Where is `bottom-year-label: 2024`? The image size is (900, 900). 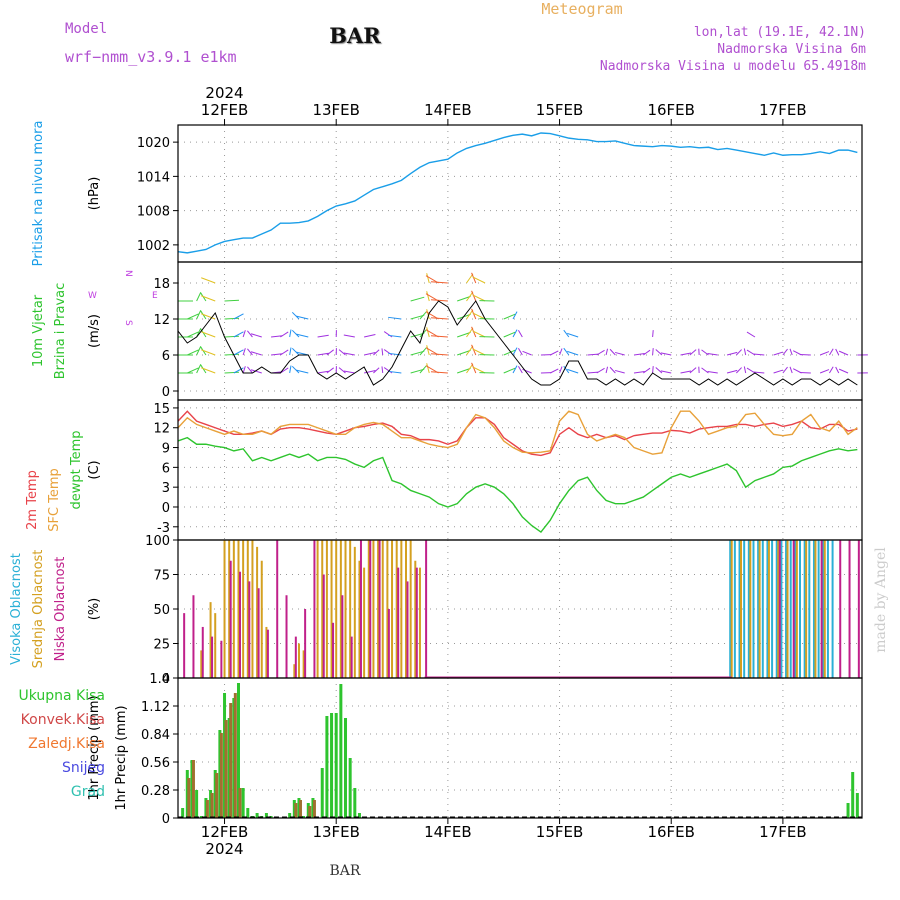
bottom-year-label: 2024 is located at coordinates (224, 849).